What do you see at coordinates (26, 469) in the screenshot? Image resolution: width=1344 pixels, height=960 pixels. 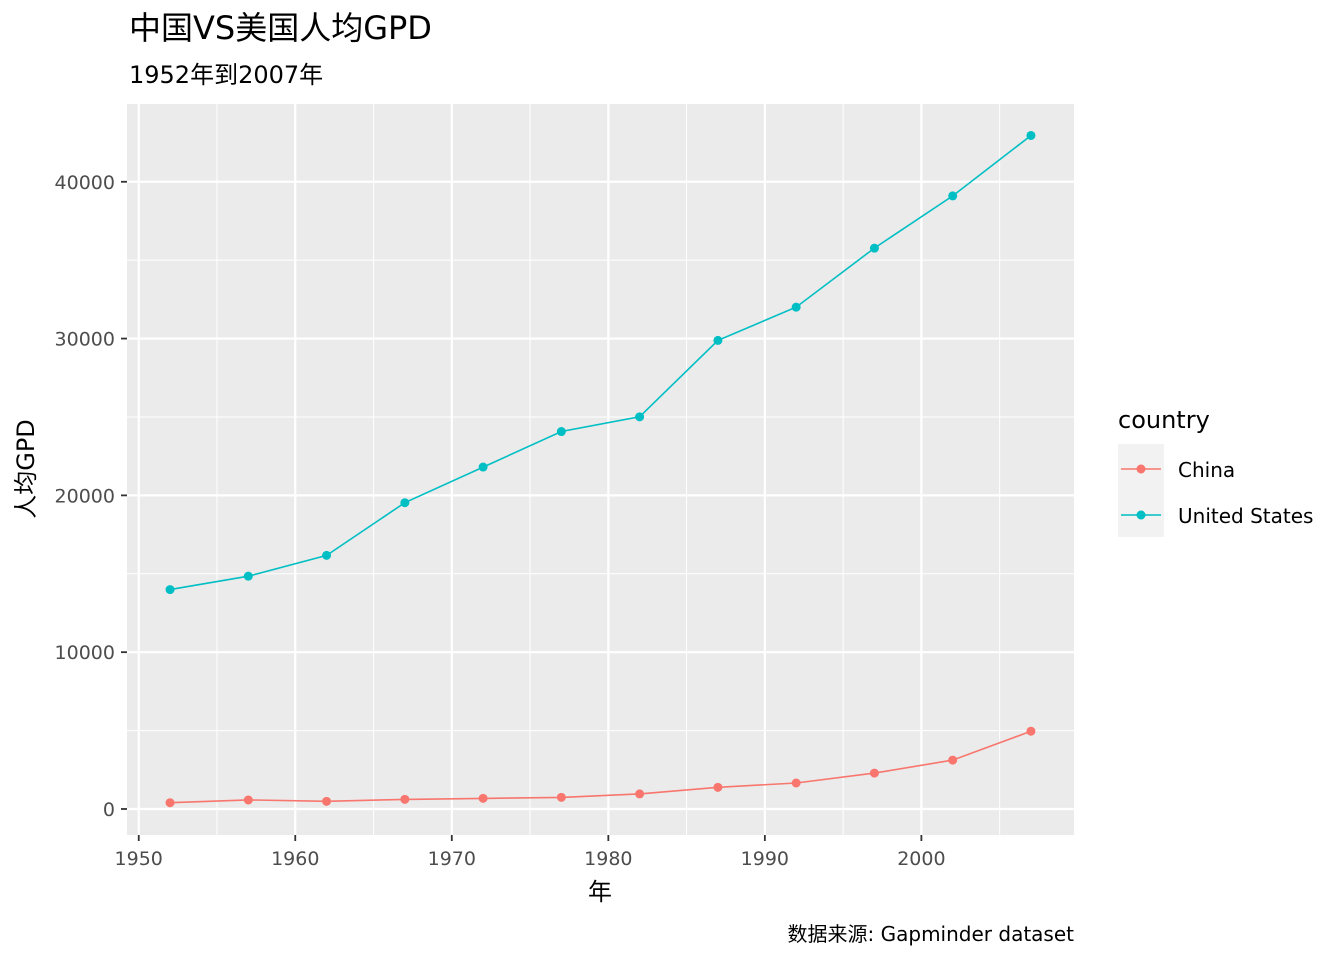 I see `y-axis-title: 人均GPD` at bounding box center [26, 469].